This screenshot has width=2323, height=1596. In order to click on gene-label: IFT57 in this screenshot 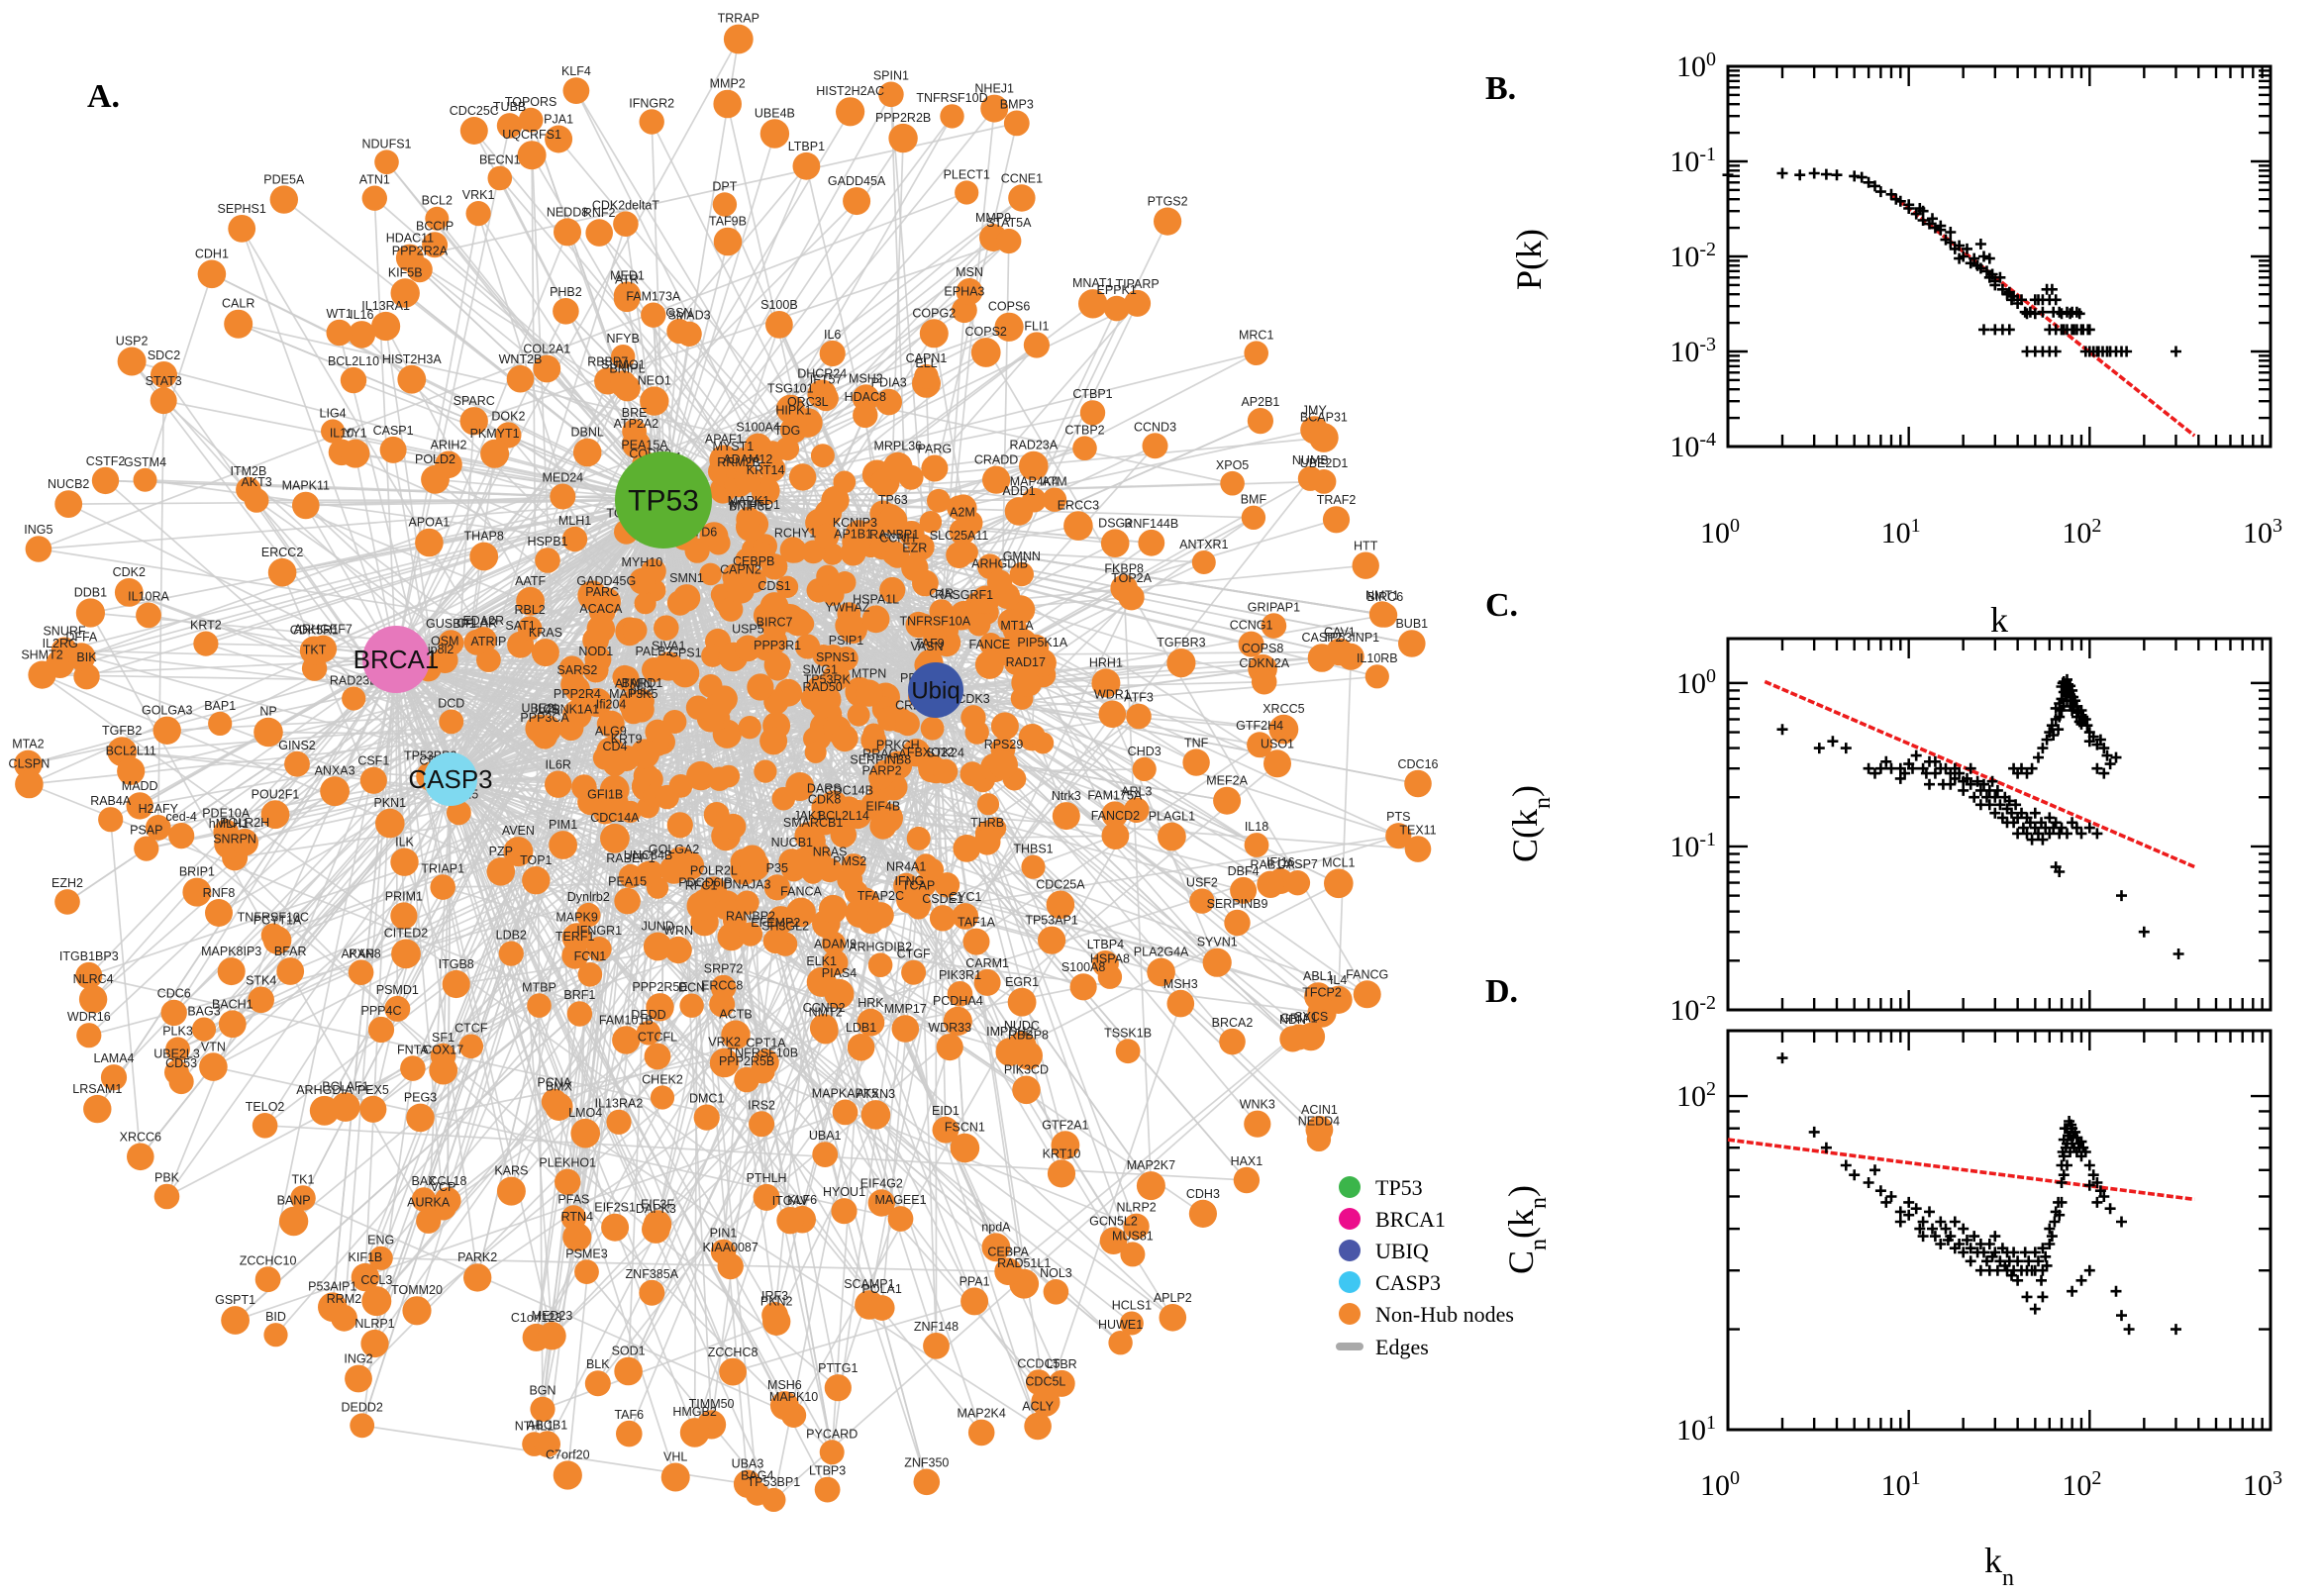, I will do `click(827, 380)`.